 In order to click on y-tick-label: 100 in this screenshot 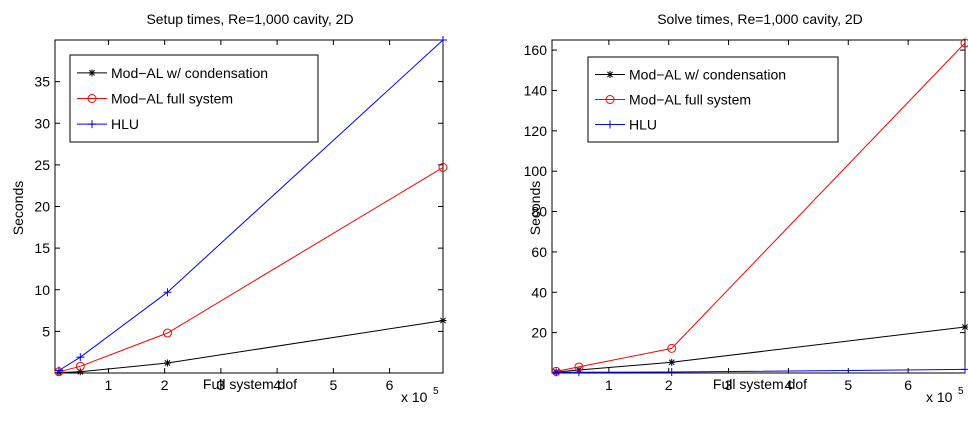, I will do `click(536, 171)`.